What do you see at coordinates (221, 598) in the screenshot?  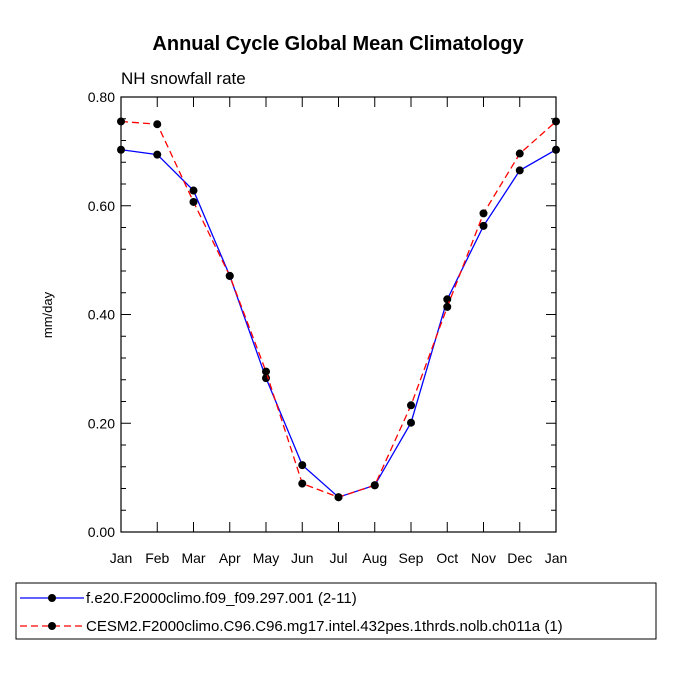 I see `legend-label-1: f.e20.F2000climo.f09_f09.297.001 (2-11)` at bounding box center [221, 598].